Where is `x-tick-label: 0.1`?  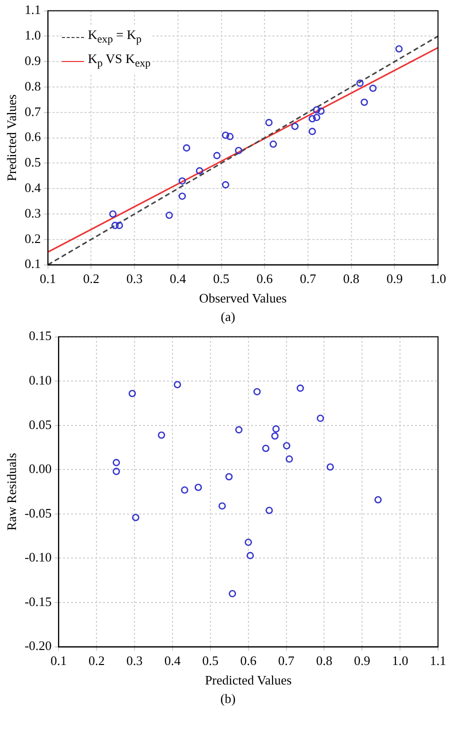
x-tick-label: 0.1 is located at coordinates (58, 660).